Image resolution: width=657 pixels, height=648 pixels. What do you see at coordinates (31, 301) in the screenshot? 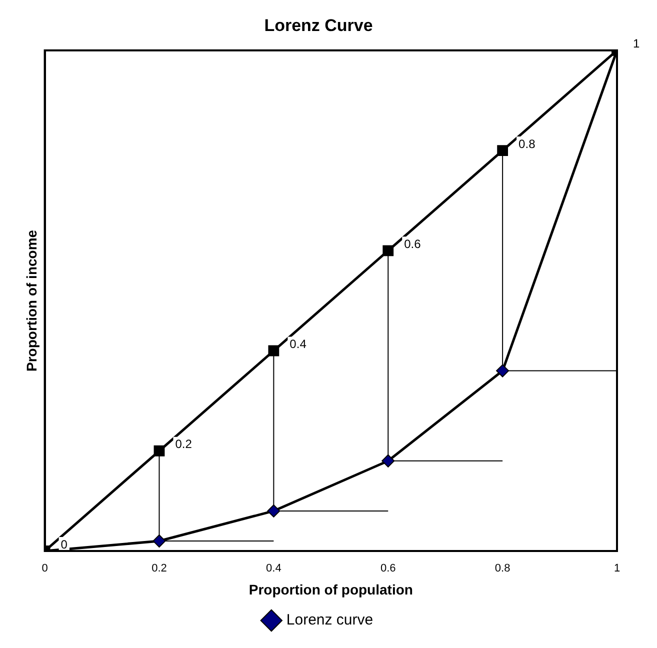
I see `y-axis-title: Proportion of income` at bounding box center [31, 301].